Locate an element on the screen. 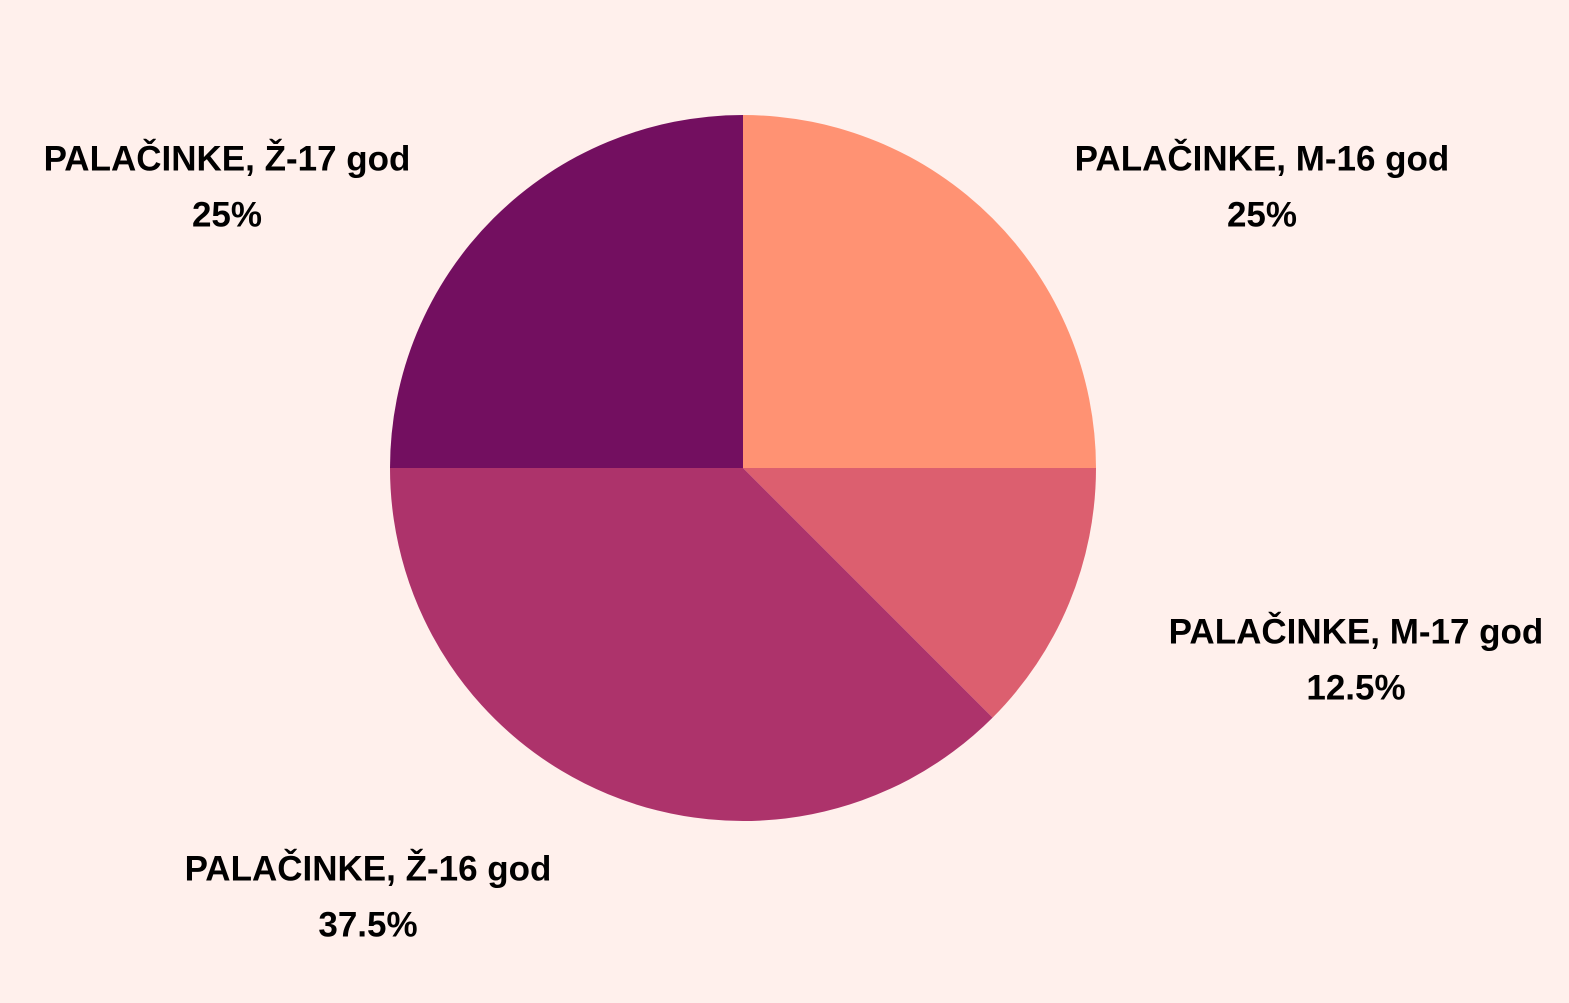  slice-label: PALAČINKE, M-16 god is located at coordinates (1262, 158).